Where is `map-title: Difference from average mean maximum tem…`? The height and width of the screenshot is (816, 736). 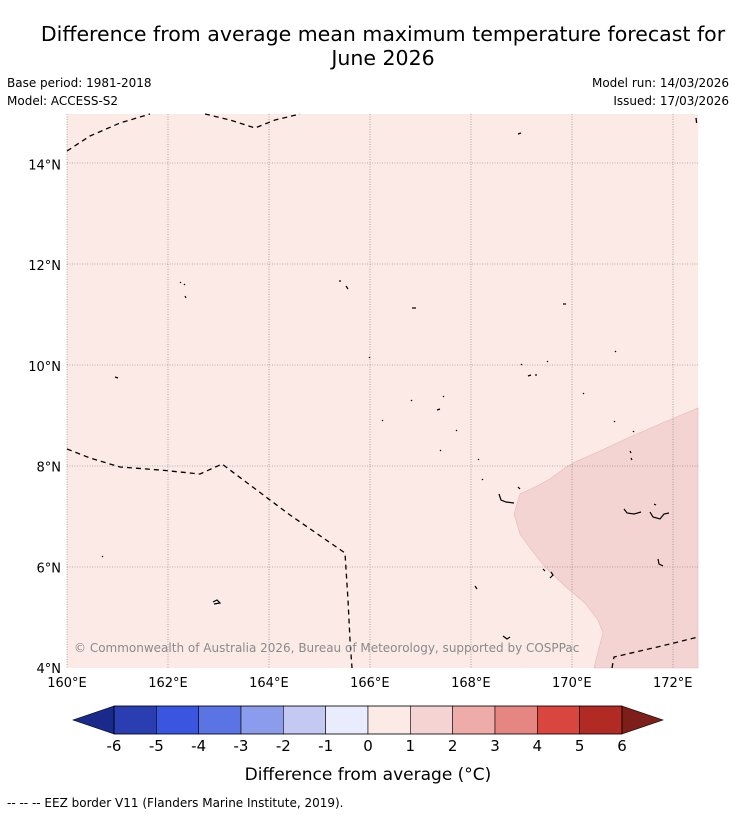 map-title: Difference from average mean maximum tem… is located at coordinates (383, 46).